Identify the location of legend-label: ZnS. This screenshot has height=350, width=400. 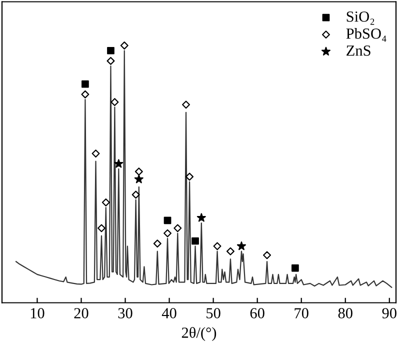
(358, 51).